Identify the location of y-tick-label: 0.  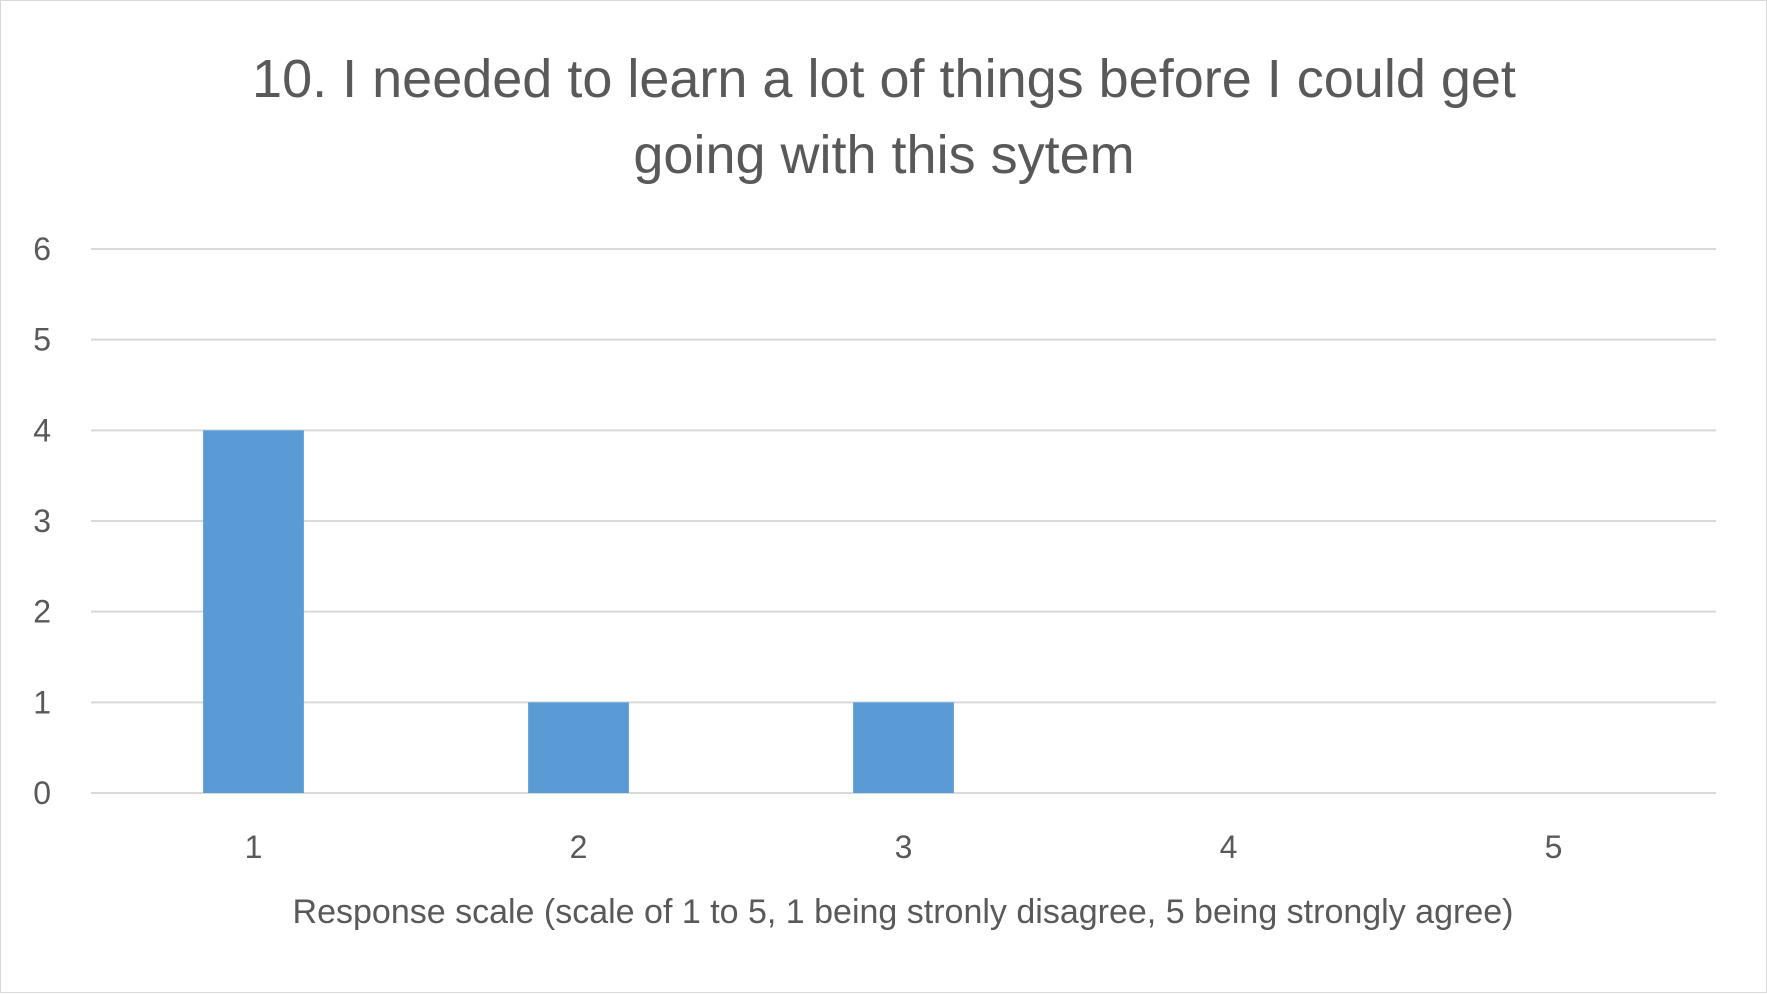
(42, 793).